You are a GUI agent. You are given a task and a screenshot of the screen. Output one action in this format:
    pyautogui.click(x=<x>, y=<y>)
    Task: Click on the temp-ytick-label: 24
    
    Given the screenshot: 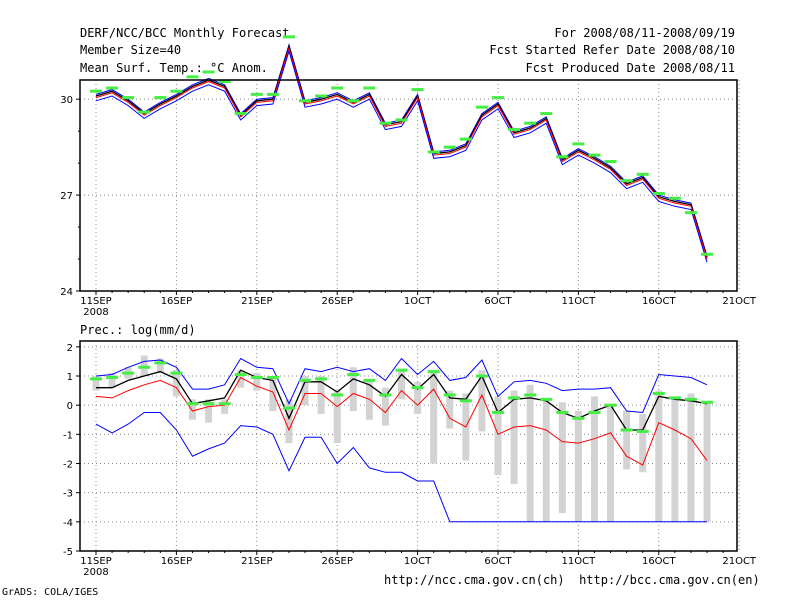 What is the action you would take?
    pyautogui.click(x=66, y=292)
    